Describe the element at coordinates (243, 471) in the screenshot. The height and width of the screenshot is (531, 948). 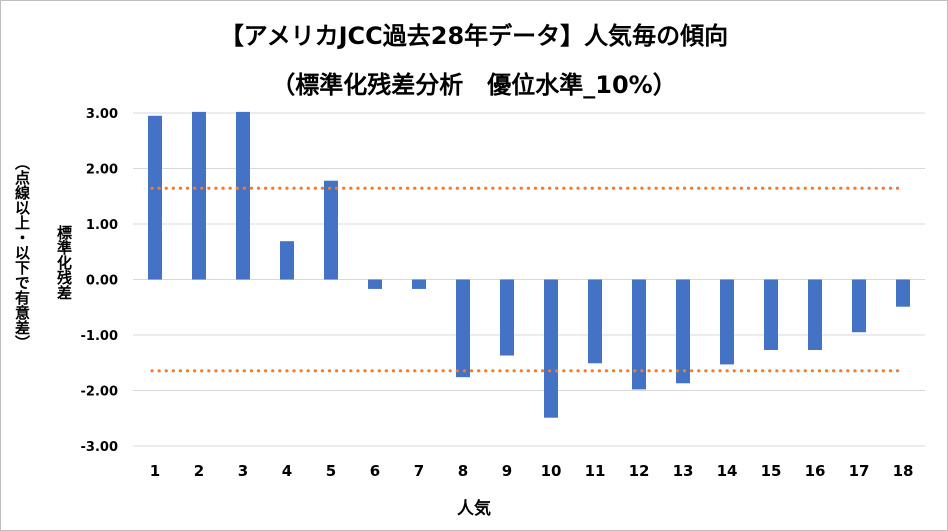
I see `x-tick-label: 3` at that location.